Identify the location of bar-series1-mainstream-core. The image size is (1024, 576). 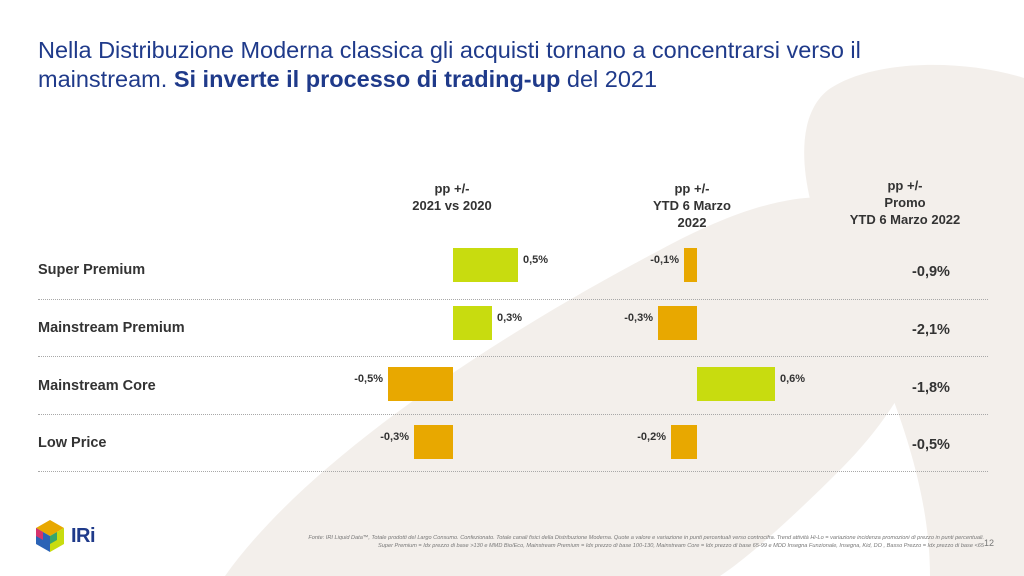
(420, 384).